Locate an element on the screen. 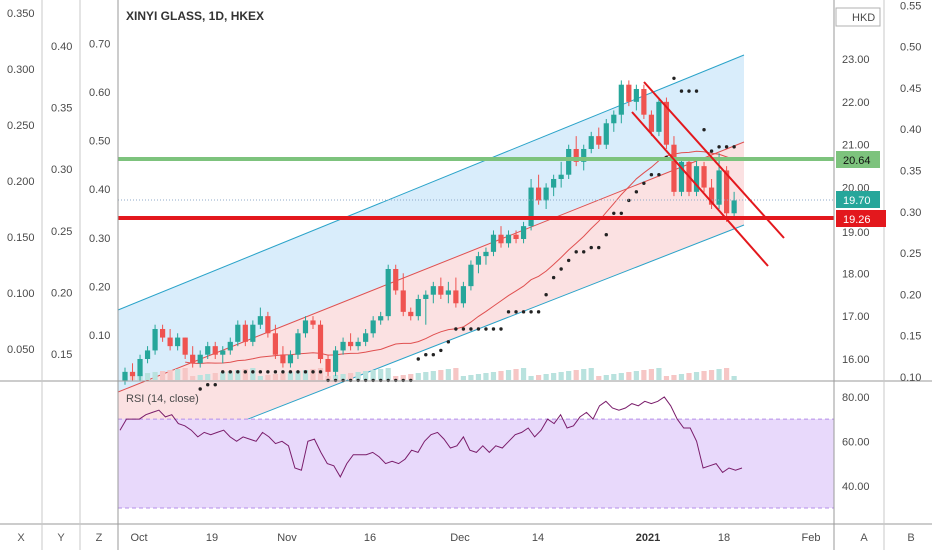  axis-scale-button-x: X is located at coordinates (21, 538).